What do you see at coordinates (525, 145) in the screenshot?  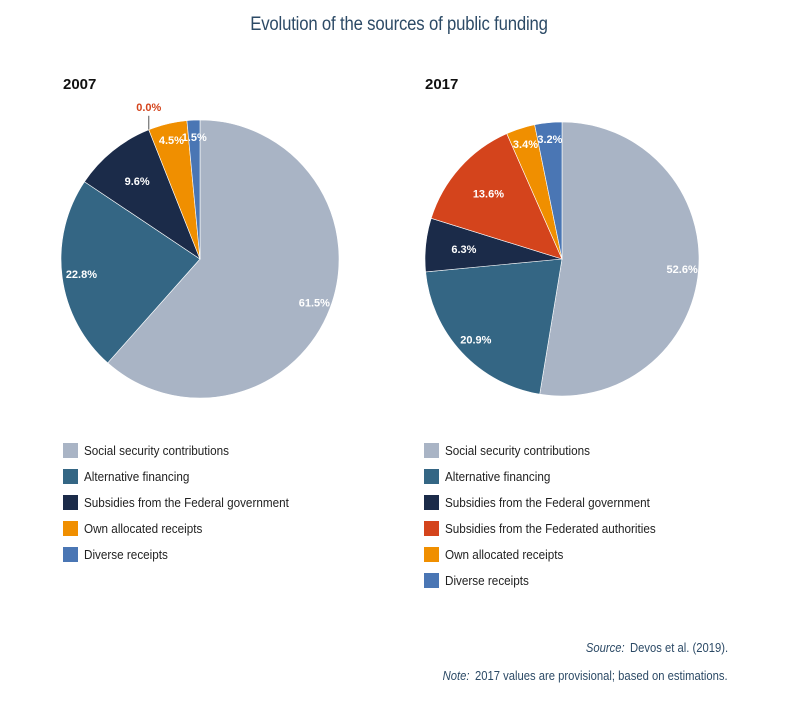 I see `data-label-2017-own-allocated-receipts: 3.4%` at bounding box center [525, 145].